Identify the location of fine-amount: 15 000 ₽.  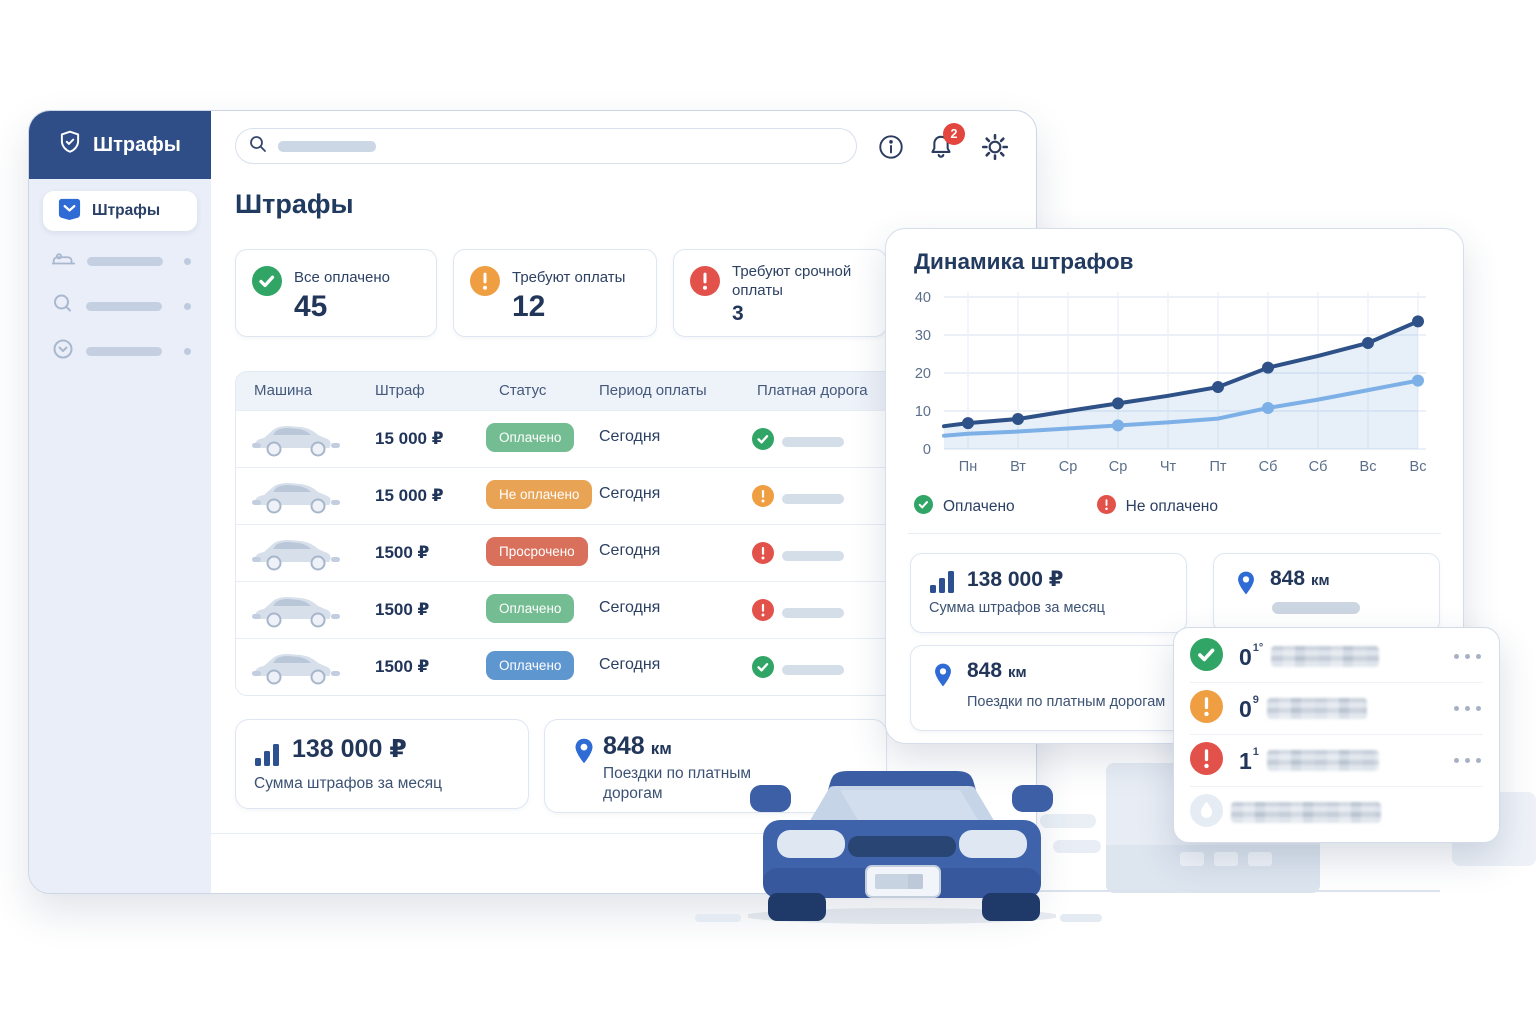
(409, 495).